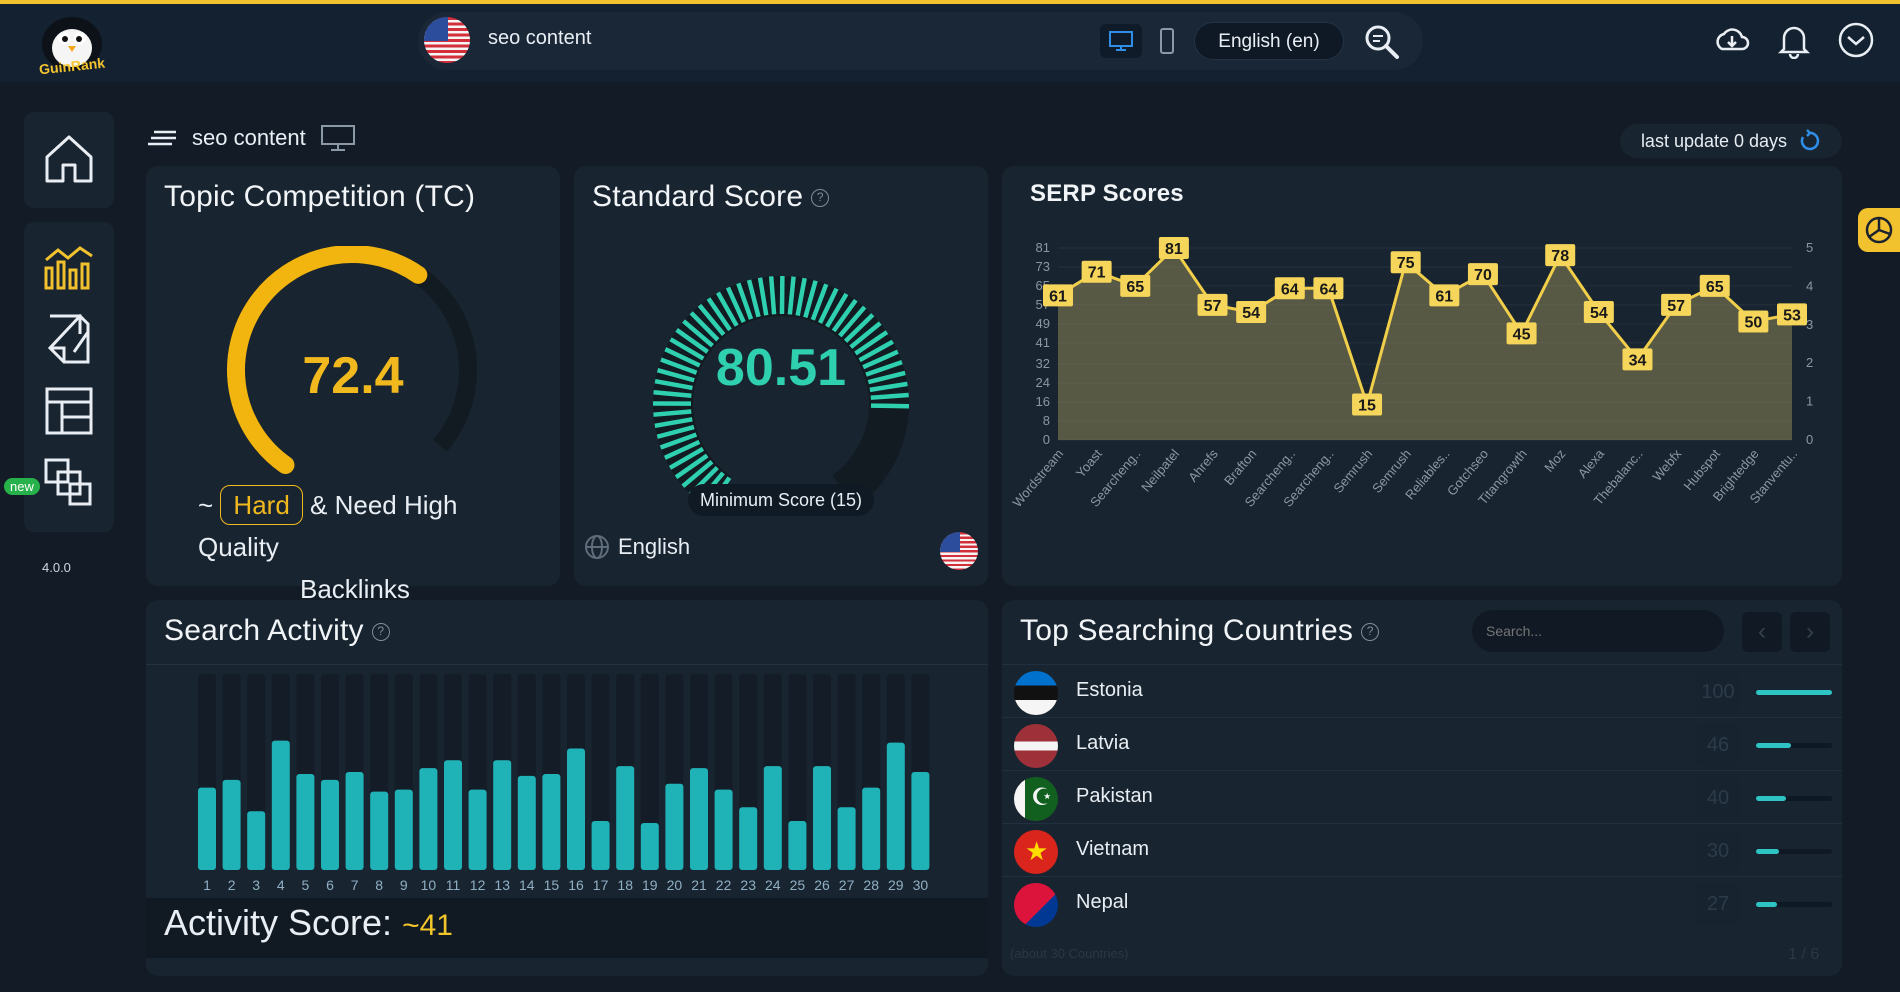  I want to click on activity-day-label: 26, so click(822, 885).